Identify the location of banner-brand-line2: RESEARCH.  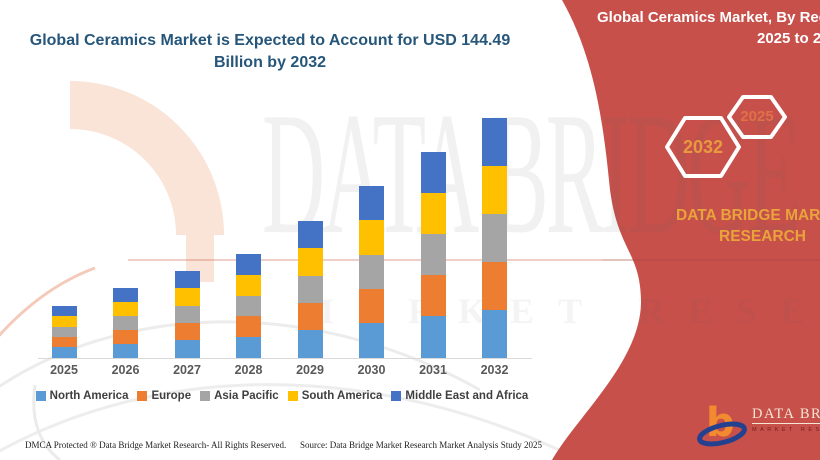
(762, 236).